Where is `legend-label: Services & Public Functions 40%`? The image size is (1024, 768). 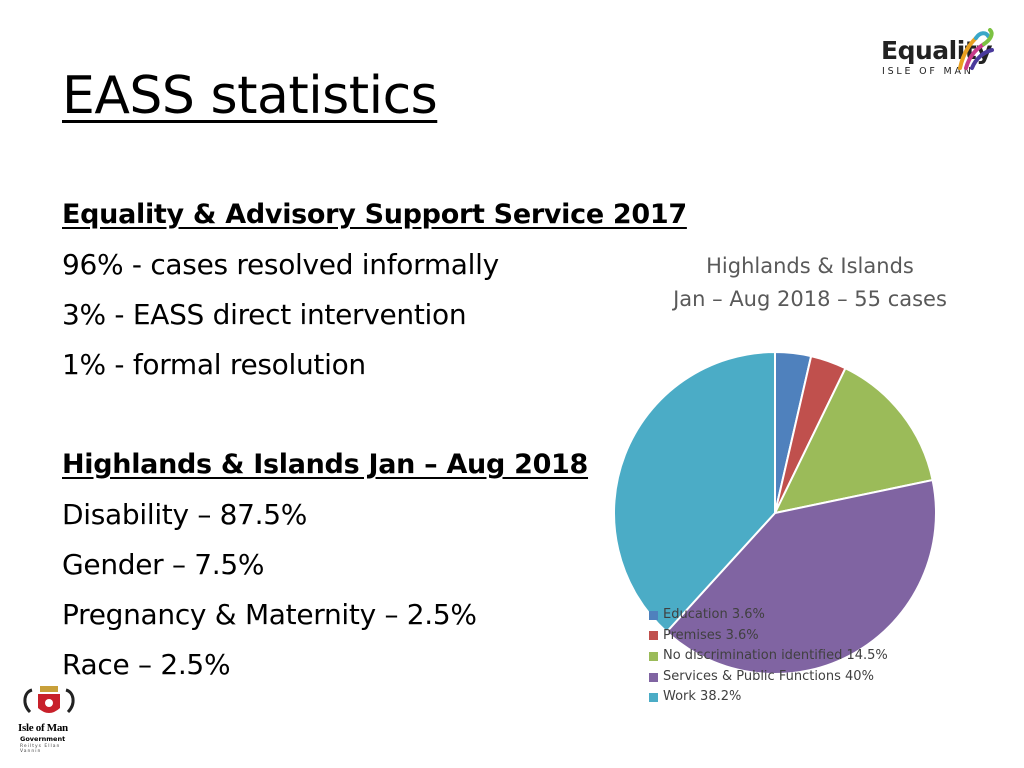 legend-label: Services & Public Functions 40% is located at coordinates (768, 676).